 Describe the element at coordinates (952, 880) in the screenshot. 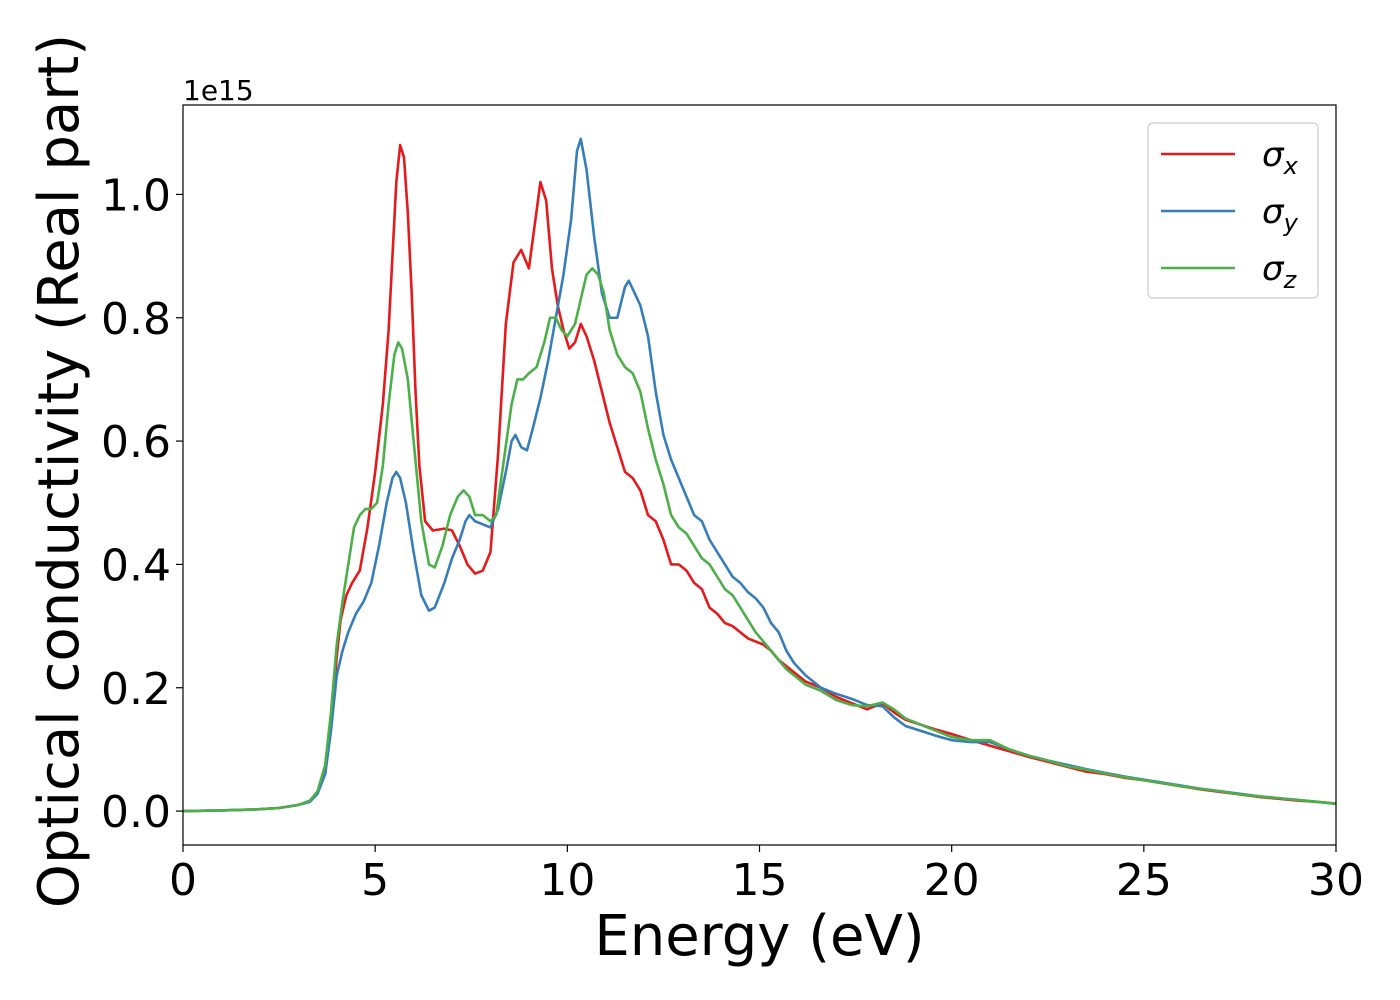

I see `x-tick-label: 20` at that location.